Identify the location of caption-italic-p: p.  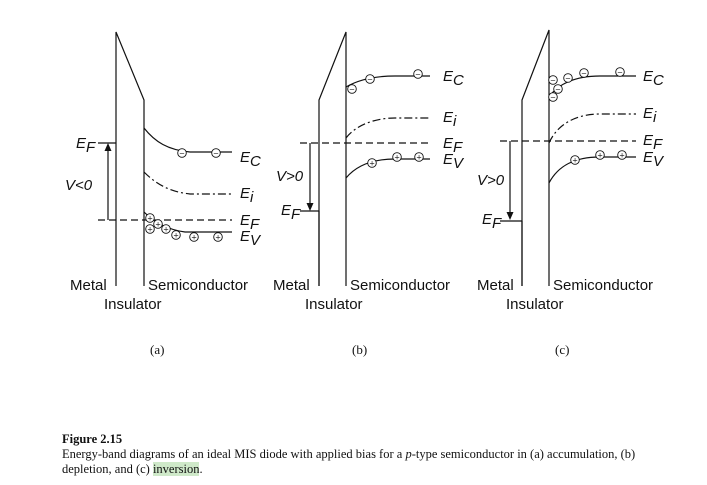
(408, 454).